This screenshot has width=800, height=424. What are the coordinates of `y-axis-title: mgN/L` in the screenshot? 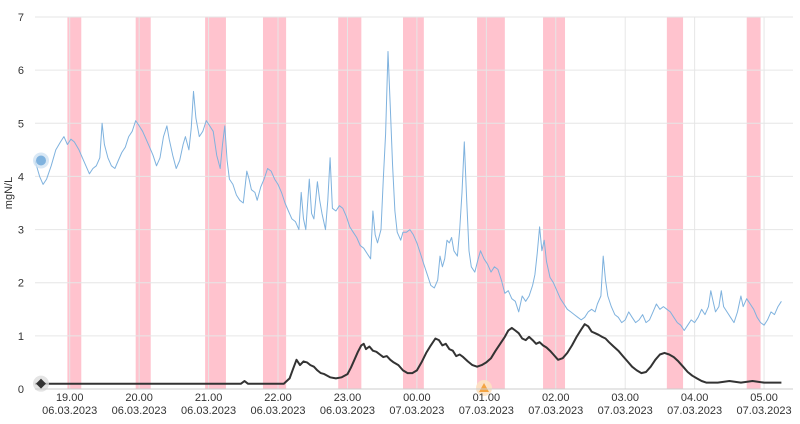 It's located at (9, 193).